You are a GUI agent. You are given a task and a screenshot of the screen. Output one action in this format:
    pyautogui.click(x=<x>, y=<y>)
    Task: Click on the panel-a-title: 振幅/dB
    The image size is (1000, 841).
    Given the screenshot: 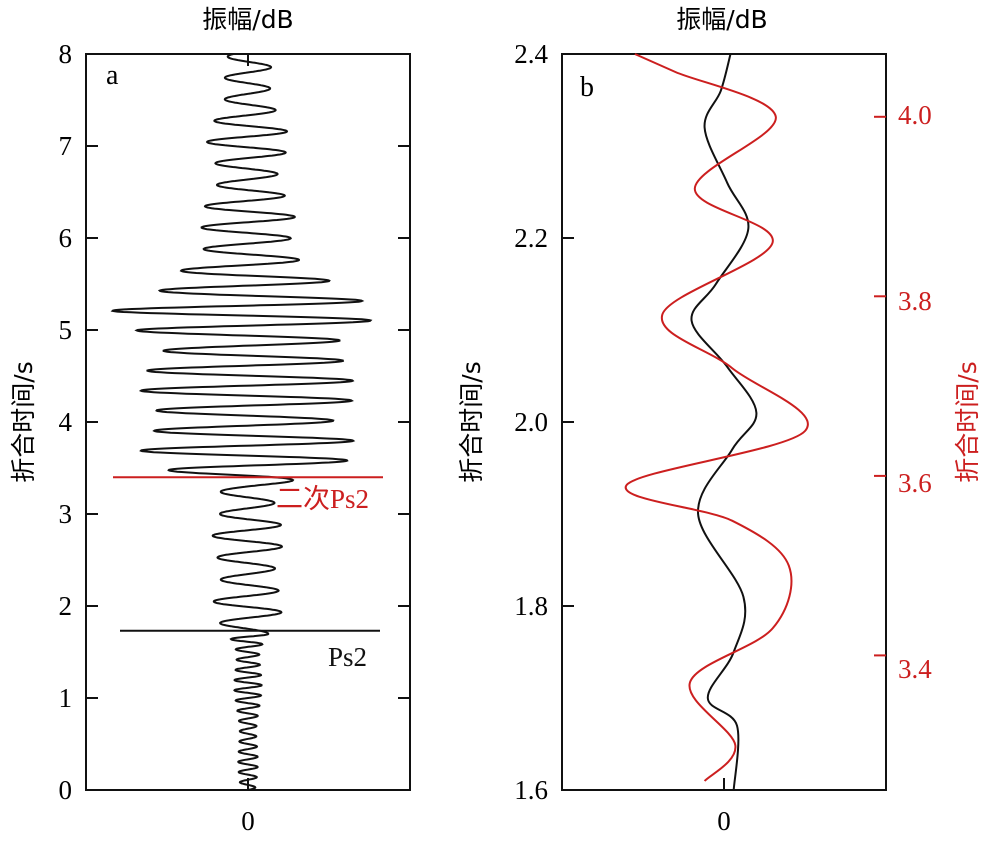 What is the action you would take?
    pyautogui.click(x=247, y=19)
    